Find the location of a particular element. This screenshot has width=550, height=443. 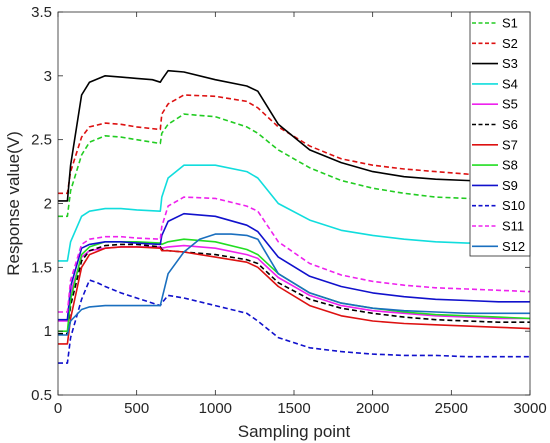

y-tick-label: 2 is located at coordinates (48, 204).